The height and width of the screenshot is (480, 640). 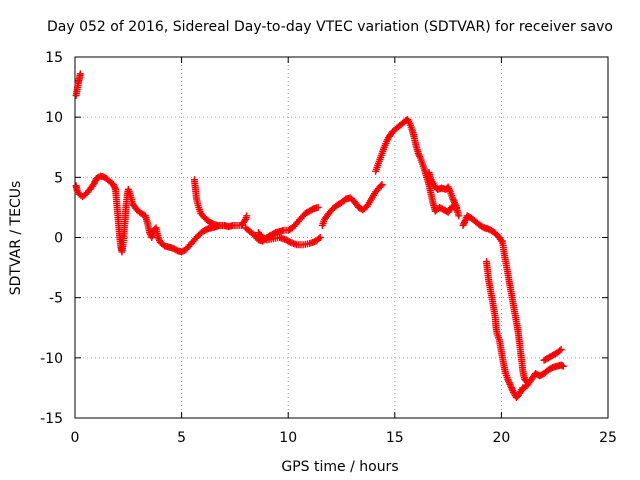 I want to click on x-tick-label: 5, so click(x=181, y=438).